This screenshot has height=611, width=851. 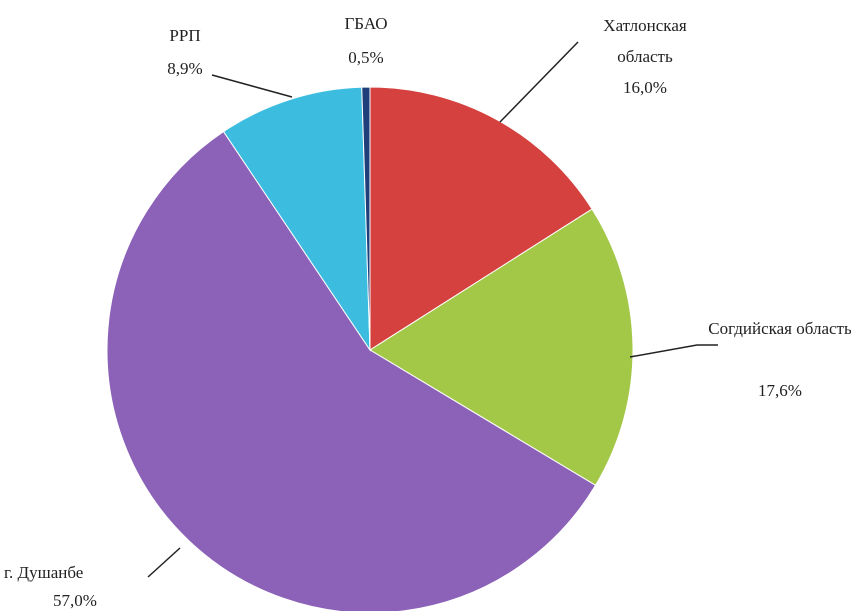 What do you see at coordinates (645, 87) in the screenshot?
I see `data-label: 16,0%` at bounding box center [645, 87].